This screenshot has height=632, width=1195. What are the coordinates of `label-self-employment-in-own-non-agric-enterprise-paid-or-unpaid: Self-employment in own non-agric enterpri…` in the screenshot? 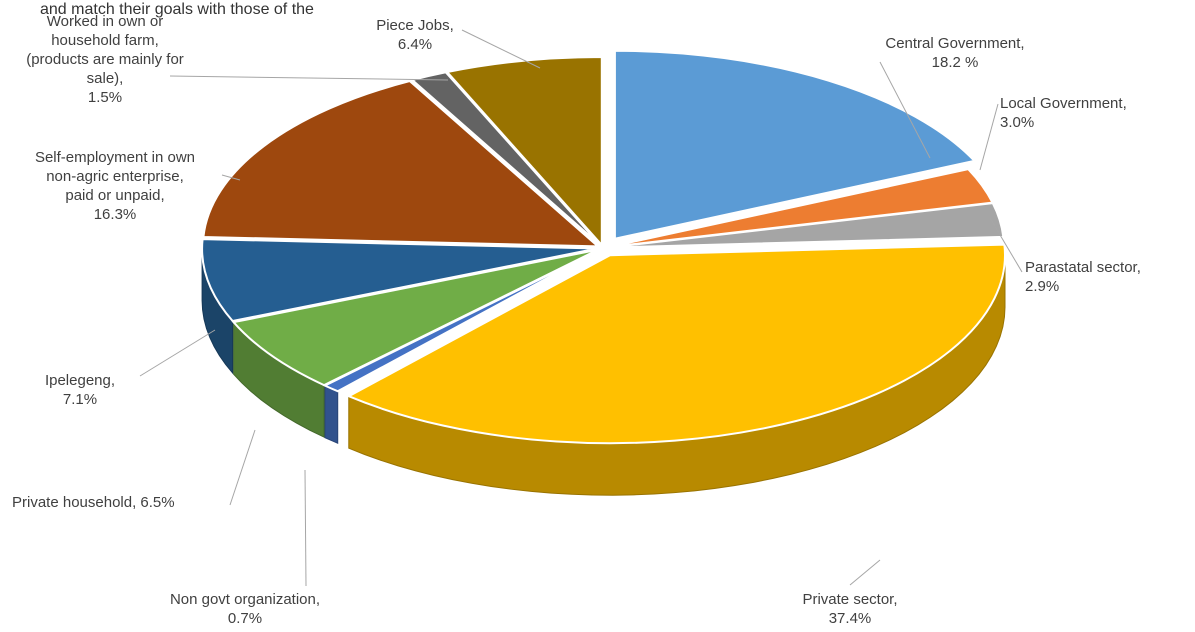 It's located at (115, 186).